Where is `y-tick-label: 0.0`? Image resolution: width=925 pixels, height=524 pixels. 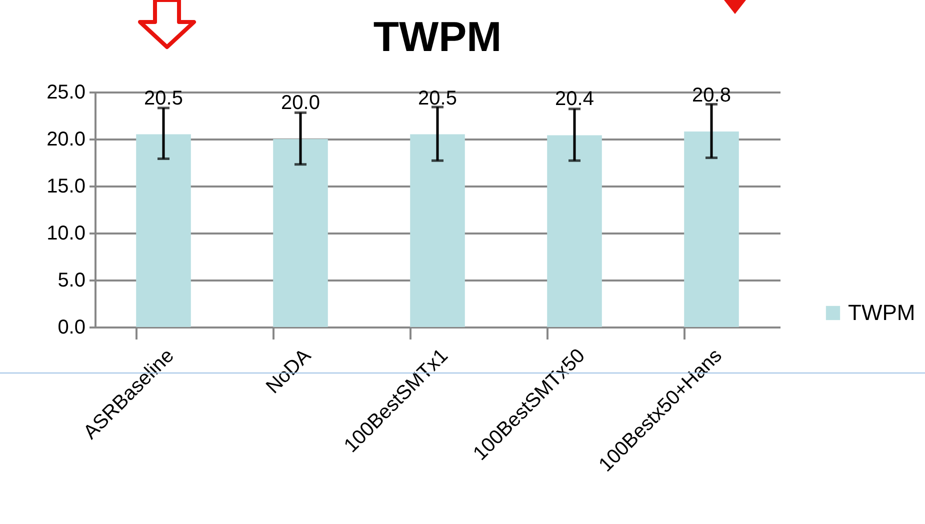 y-tick-label: 0.0 is located at coordinates (72, 327).